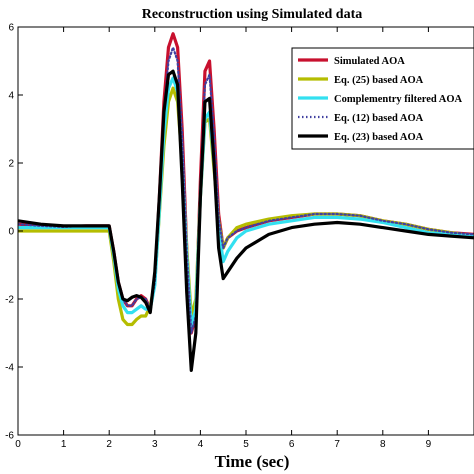 The height and width of the screenshot is (474, 474). What do you see at coordinates (369, 61) in the screenshot?
I see `legend-label-1: Simulated AOA` at bounding box center [369, 61].